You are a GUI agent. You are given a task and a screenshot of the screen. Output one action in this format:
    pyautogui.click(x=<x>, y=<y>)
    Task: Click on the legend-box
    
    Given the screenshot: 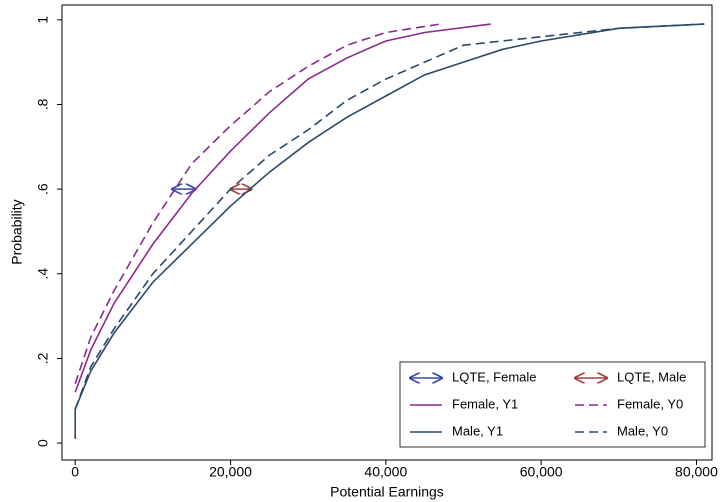 What is the action you would take?
    pyautogui.click(x=552, y=404)
    